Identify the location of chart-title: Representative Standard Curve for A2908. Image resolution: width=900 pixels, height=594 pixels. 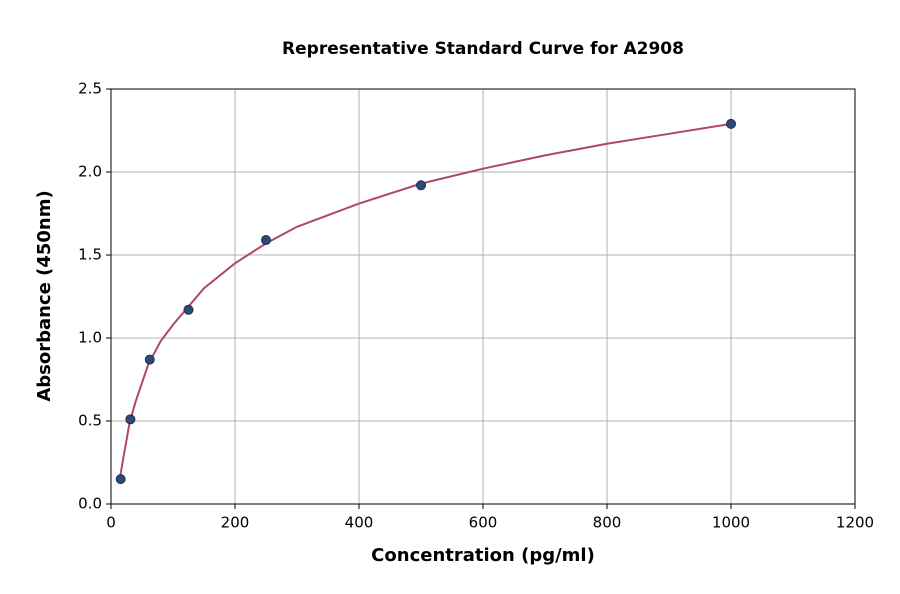
(483, 49).